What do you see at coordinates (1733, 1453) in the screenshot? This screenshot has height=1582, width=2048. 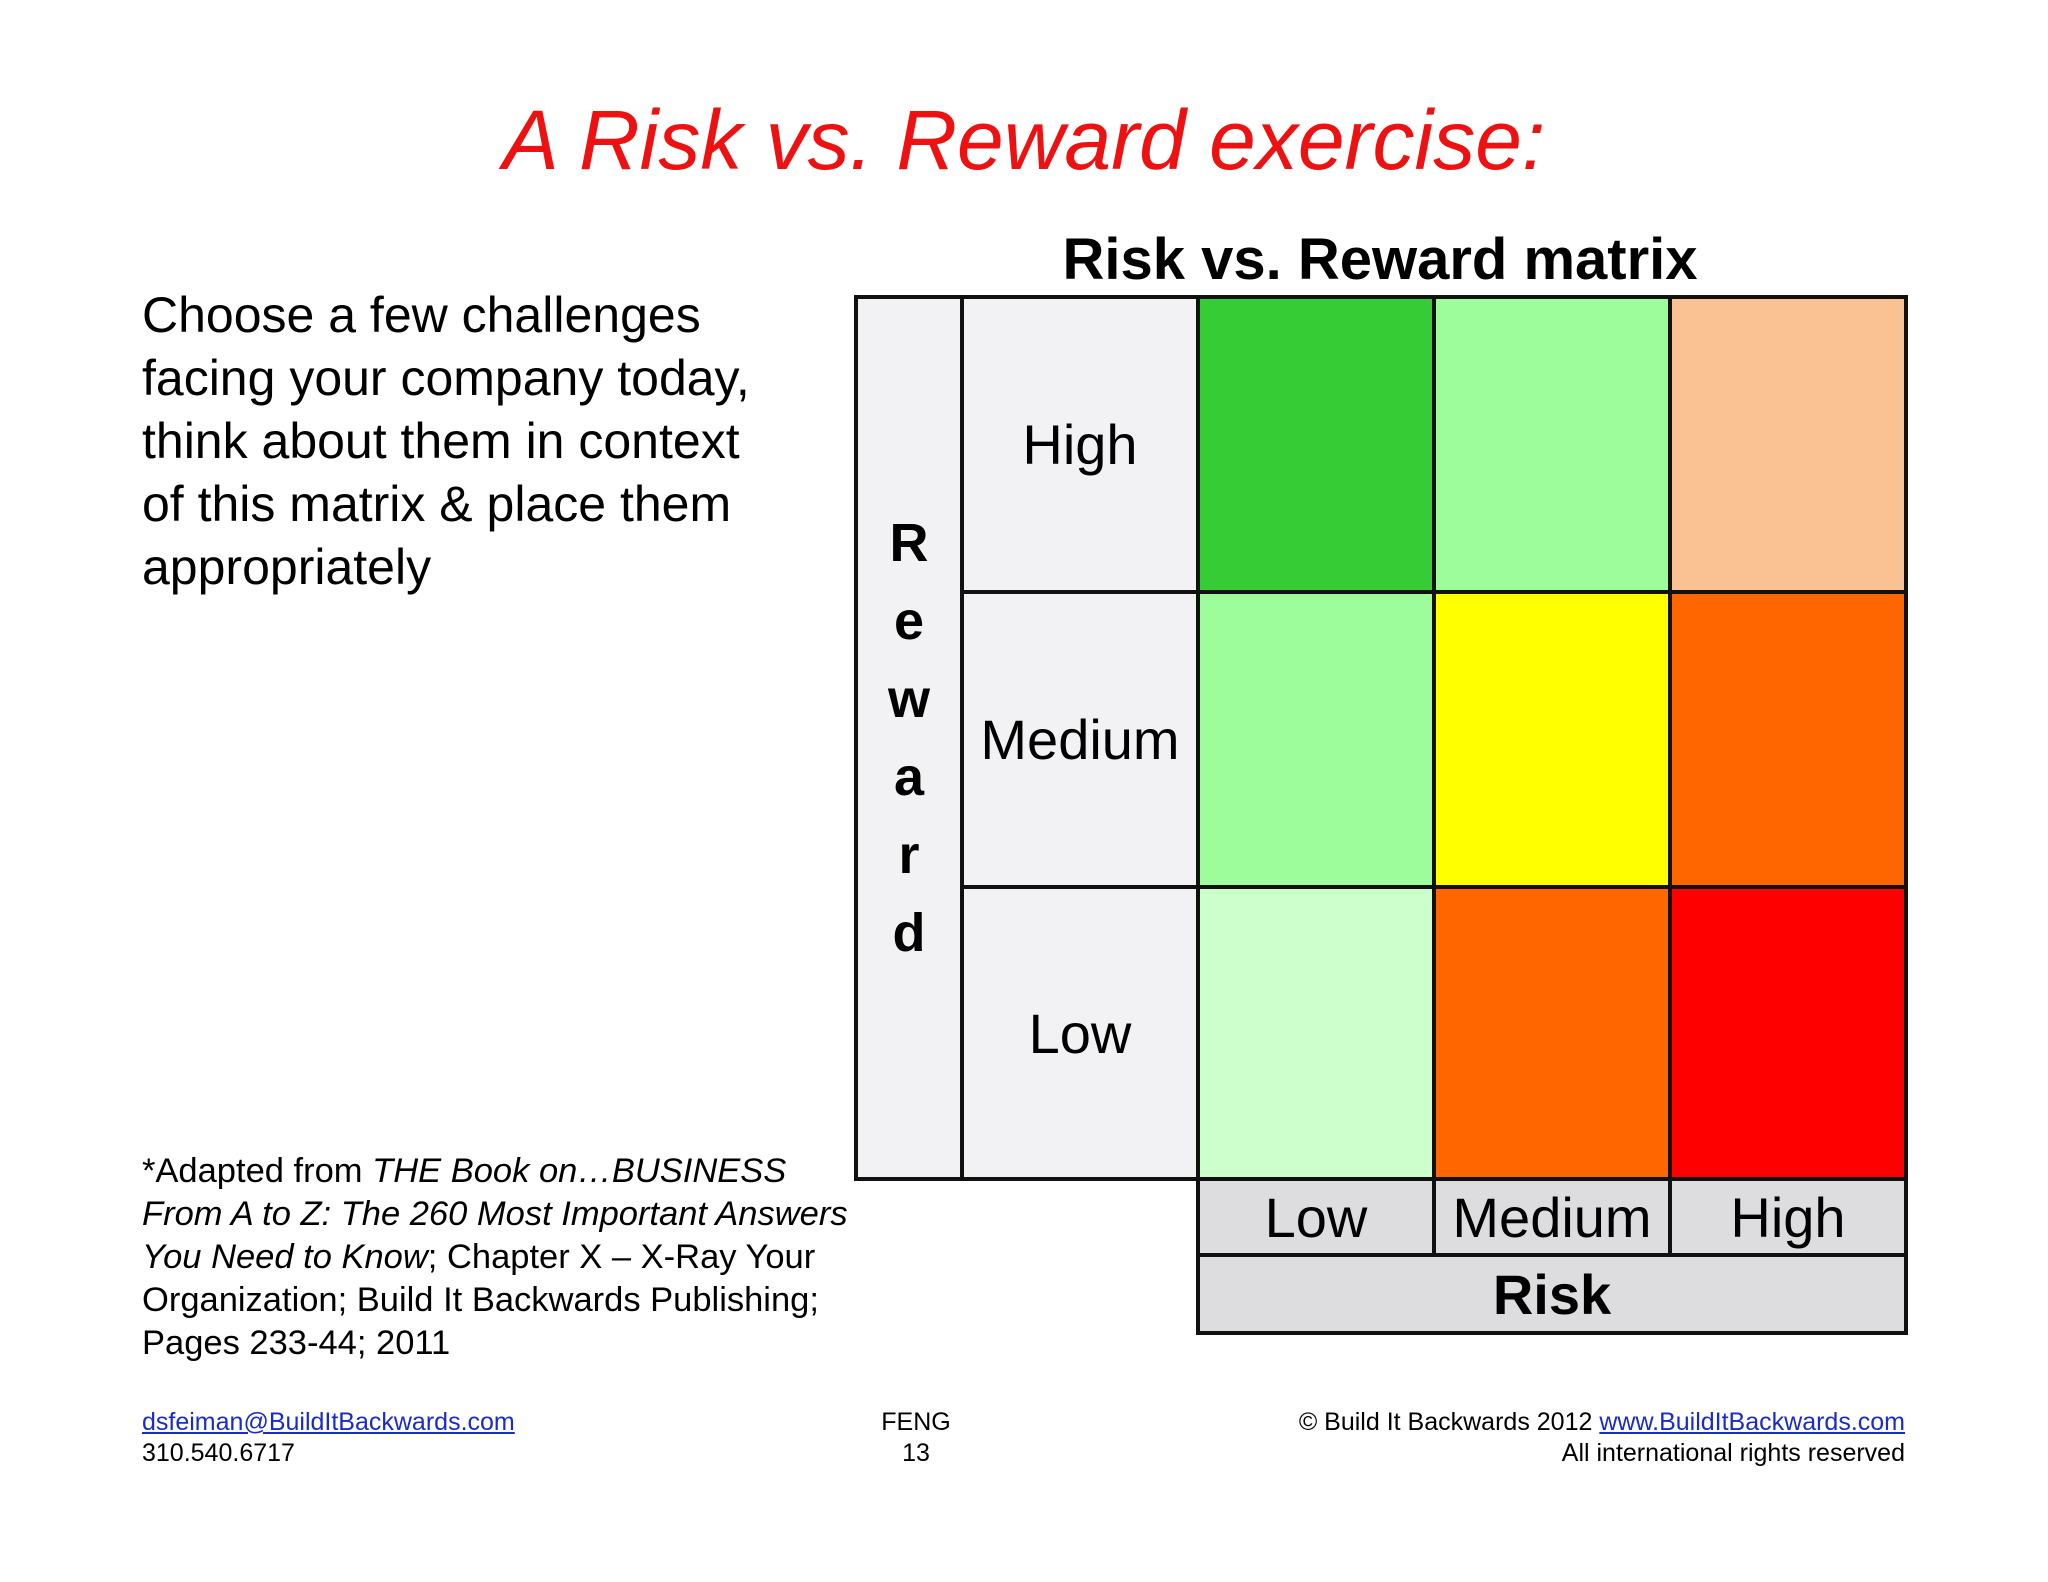 I see `footer-rights: All international rights reserved` at bounding box center [1733, 1453].